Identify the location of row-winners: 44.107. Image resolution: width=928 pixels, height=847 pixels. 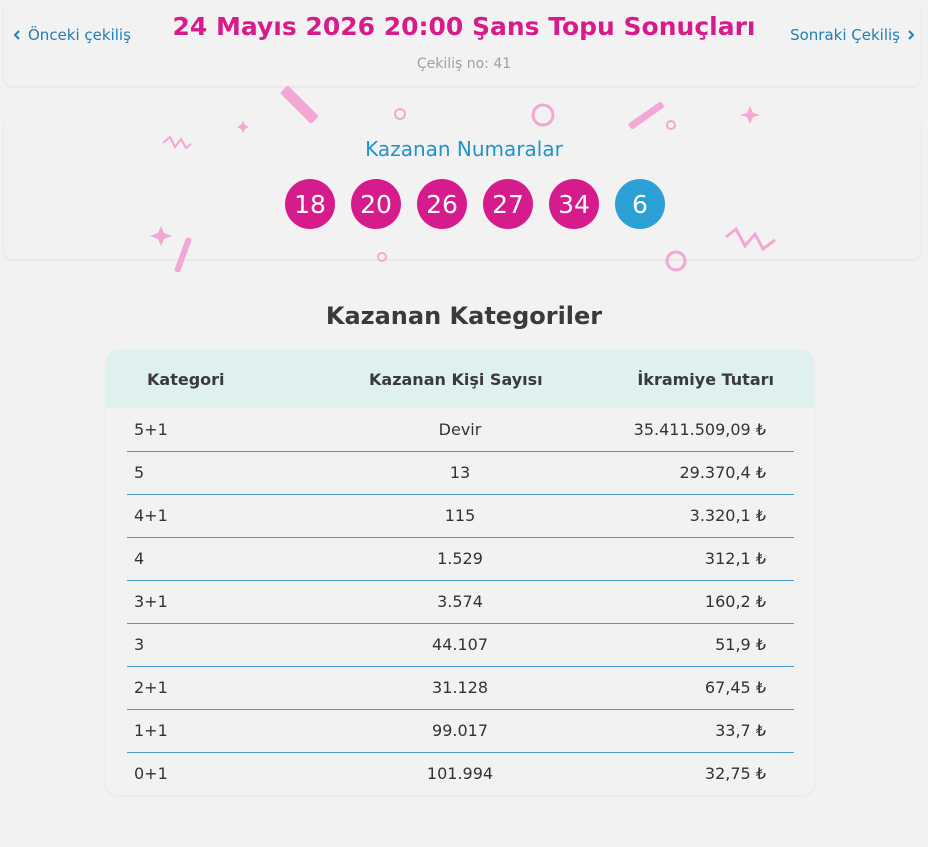
(460, 644).